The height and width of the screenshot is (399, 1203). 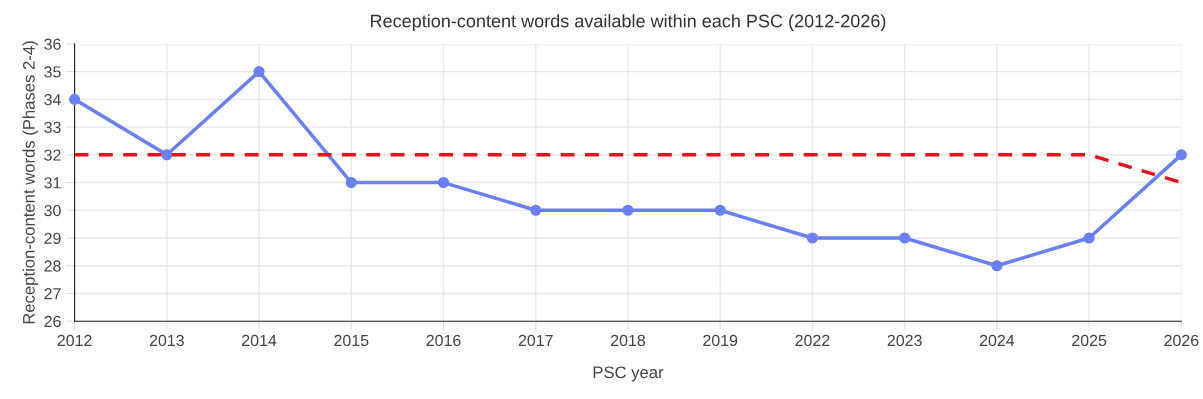 What do you see at coordinates (1089, 340) in the screenshot?
I see `x-tick-label: 2025` at bounding box center [1089, 340].